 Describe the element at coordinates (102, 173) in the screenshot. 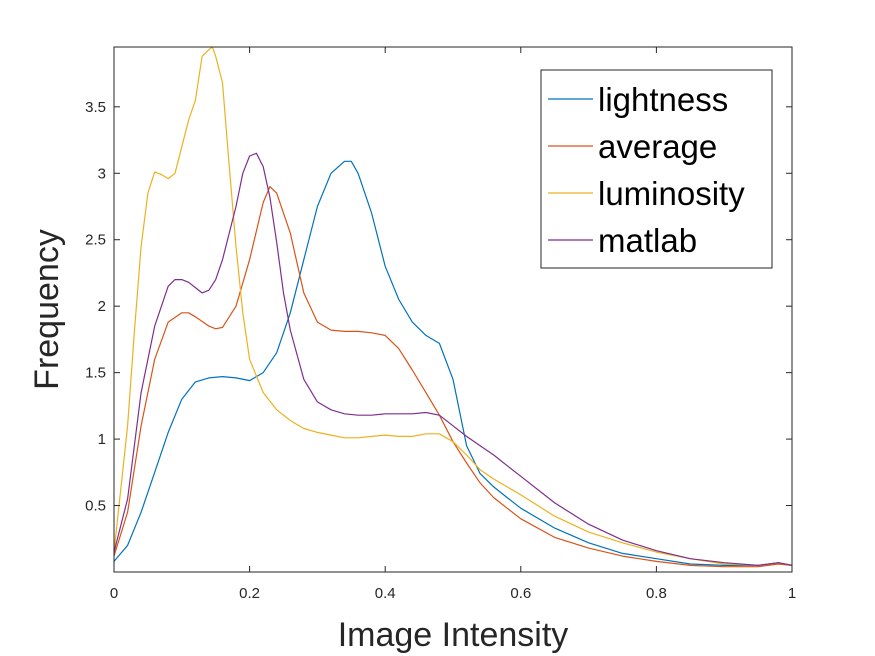

I see `y-tick-label: 3` at that location.